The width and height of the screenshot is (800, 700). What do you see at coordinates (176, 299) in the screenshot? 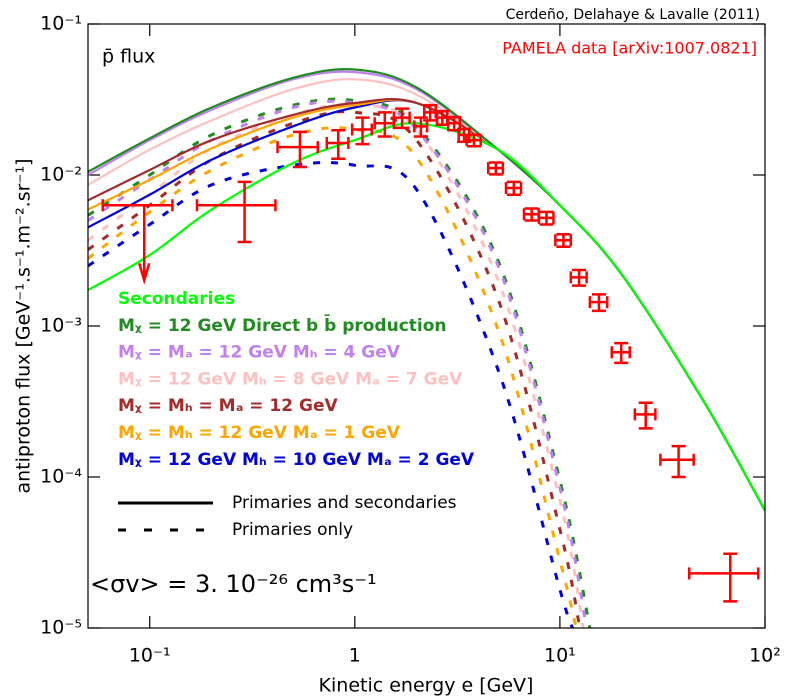
I see `legend-entry: Secondaries` at bounding box center [176, 299].